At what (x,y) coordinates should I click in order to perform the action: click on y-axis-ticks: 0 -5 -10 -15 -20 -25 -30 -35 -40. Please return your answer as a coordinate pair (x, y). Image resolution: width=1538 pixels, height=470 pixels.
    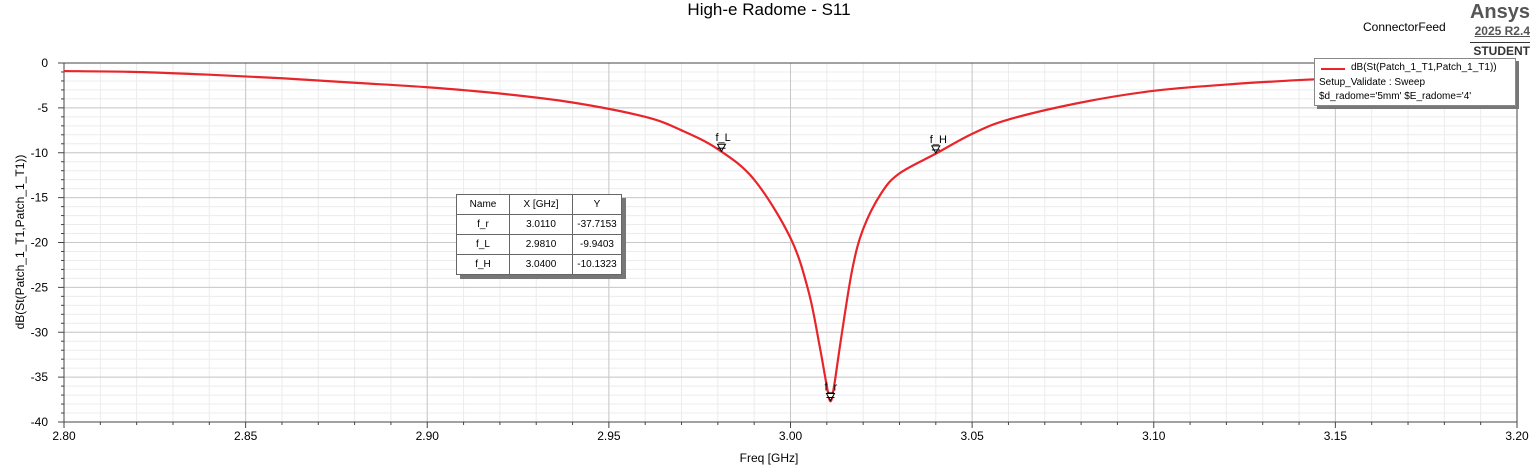
    Looking at the image, I should click on (47, 242).